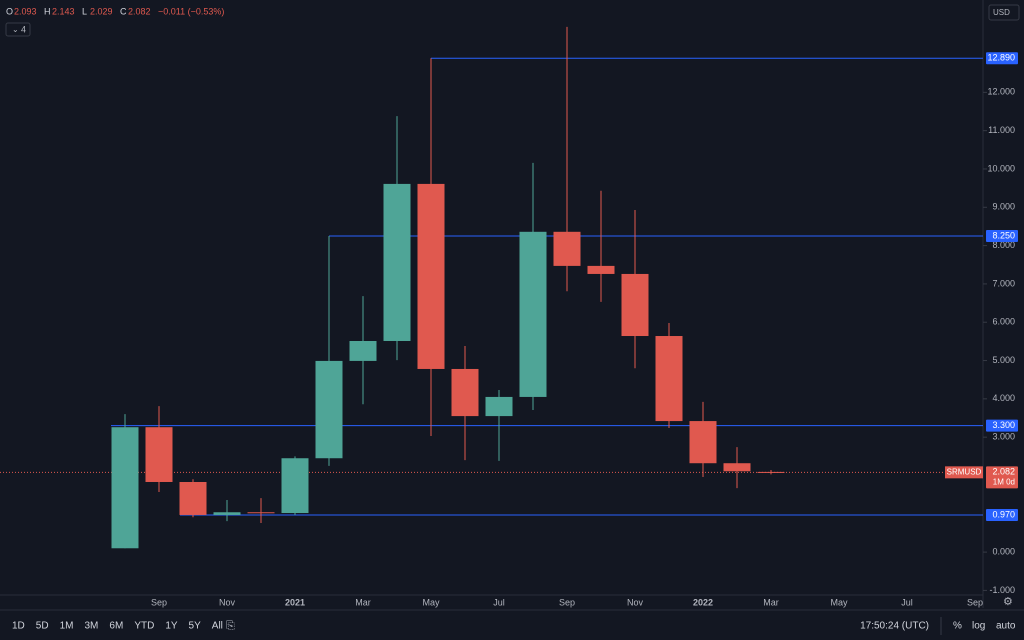  I want to click on legend-key: H, so click(47, 11).